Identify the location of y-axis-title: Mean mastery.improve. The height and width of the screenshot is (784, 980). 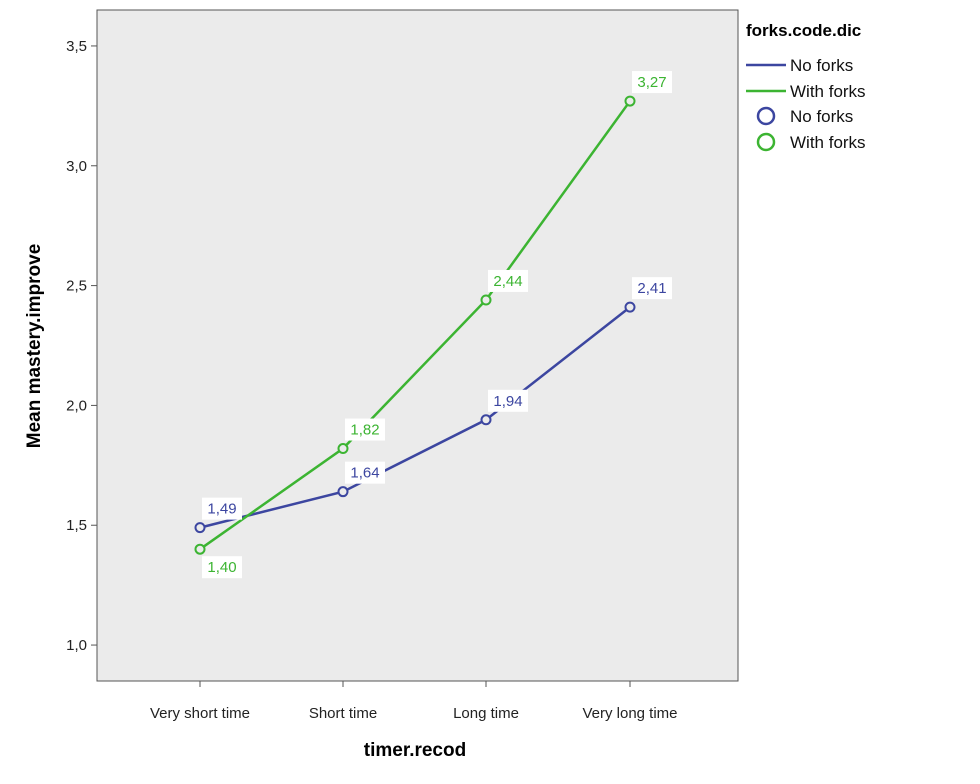
(34, 346).